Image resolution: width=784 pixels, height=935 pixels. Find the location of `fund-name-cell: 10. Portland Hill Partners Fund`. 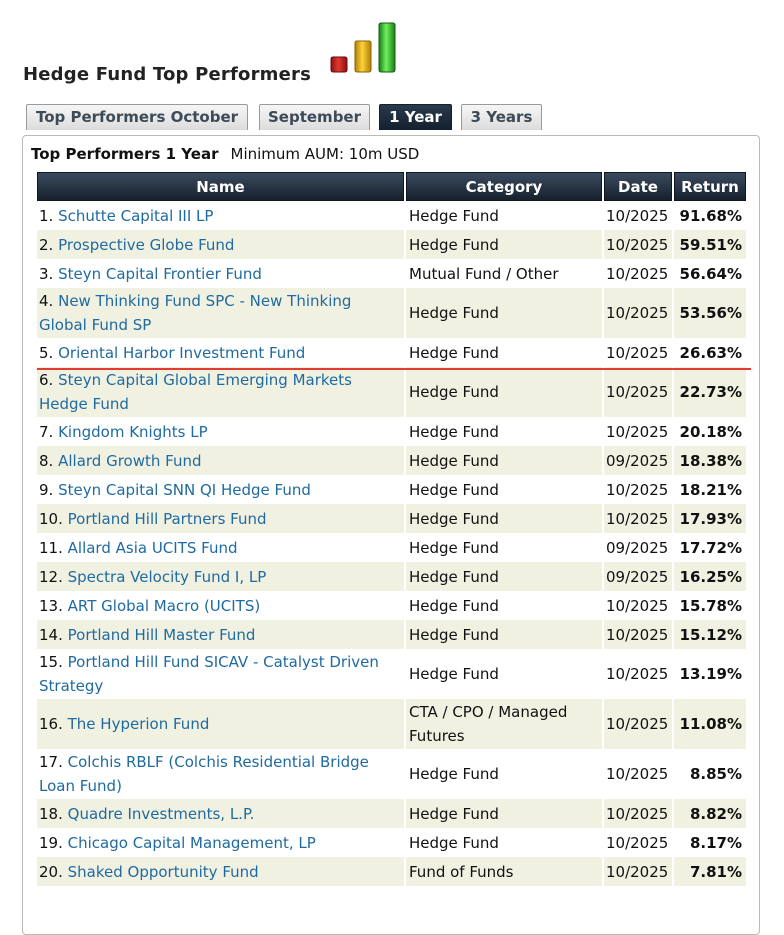

fund-name-cell: 10. Portland Hill Partners Fund is located at coordinates (220, 518).